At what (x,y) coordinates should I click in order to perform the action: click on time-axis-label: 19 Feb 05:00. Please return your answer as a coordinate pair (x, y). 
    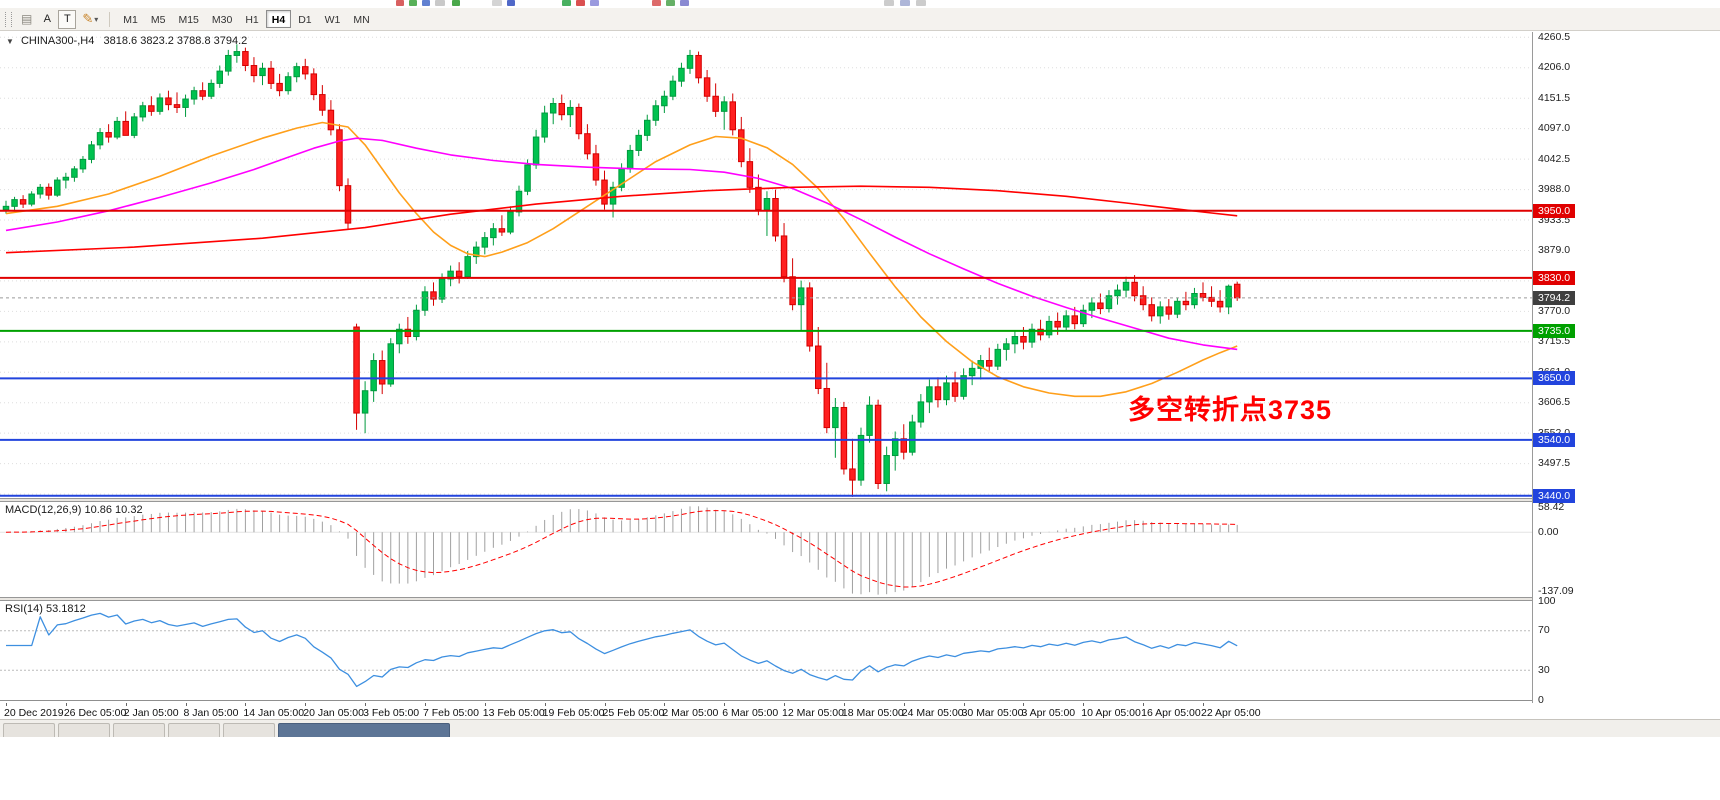
    Looking at the image, I should click on (573, 713).